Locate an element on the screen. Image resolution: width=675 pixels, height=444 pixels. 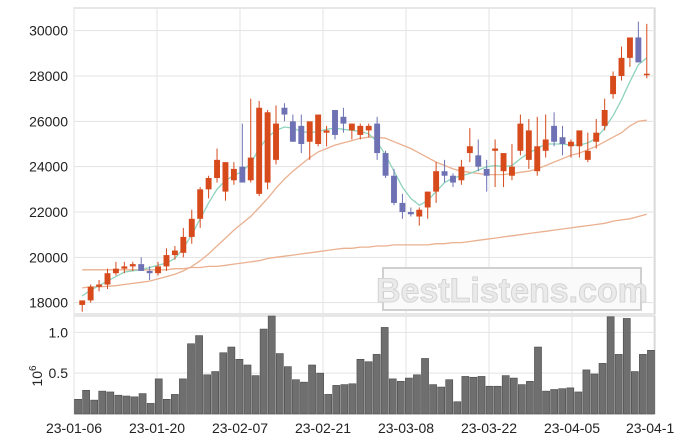
price-tick-label: 24000 is located at coordinates (48, 167).